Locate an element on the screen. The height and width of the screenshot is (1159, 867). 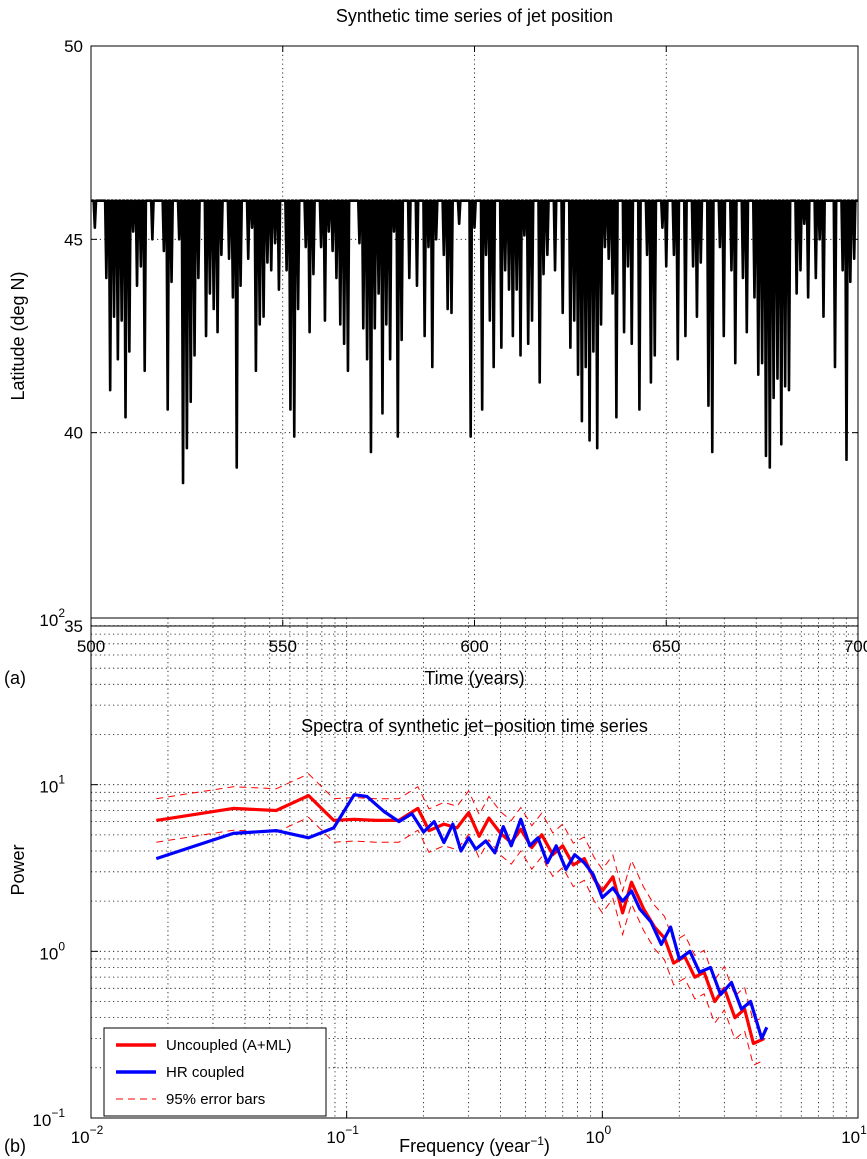
panel-a-y-tick-label: 45 is located at coordinates (73, 239).